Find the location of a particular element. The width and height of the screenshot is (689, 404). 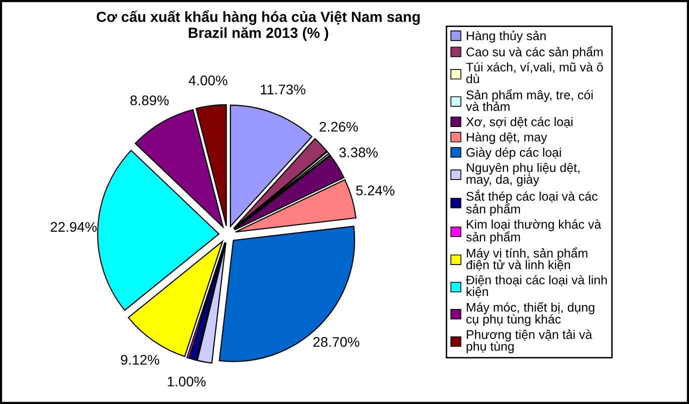

data-label: 1.00% is located at coordinates (187, 381).